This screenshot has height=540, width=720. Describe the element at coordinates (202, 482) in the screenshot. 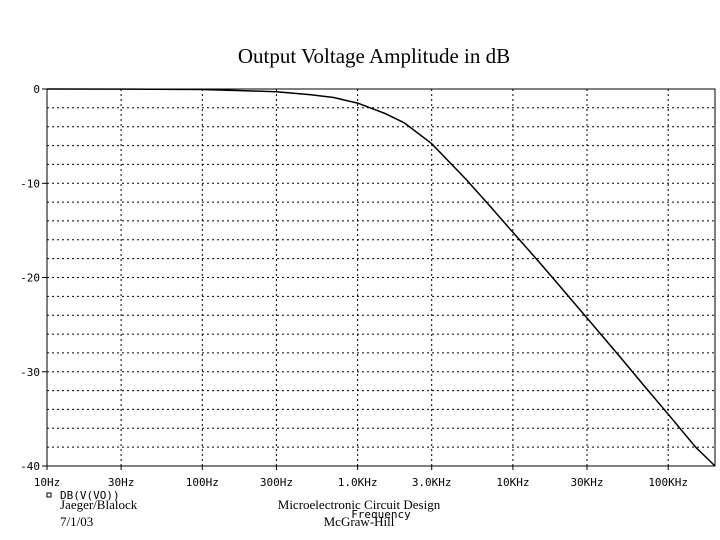

I see `x-tick-label-2: 100Hz` at that location.